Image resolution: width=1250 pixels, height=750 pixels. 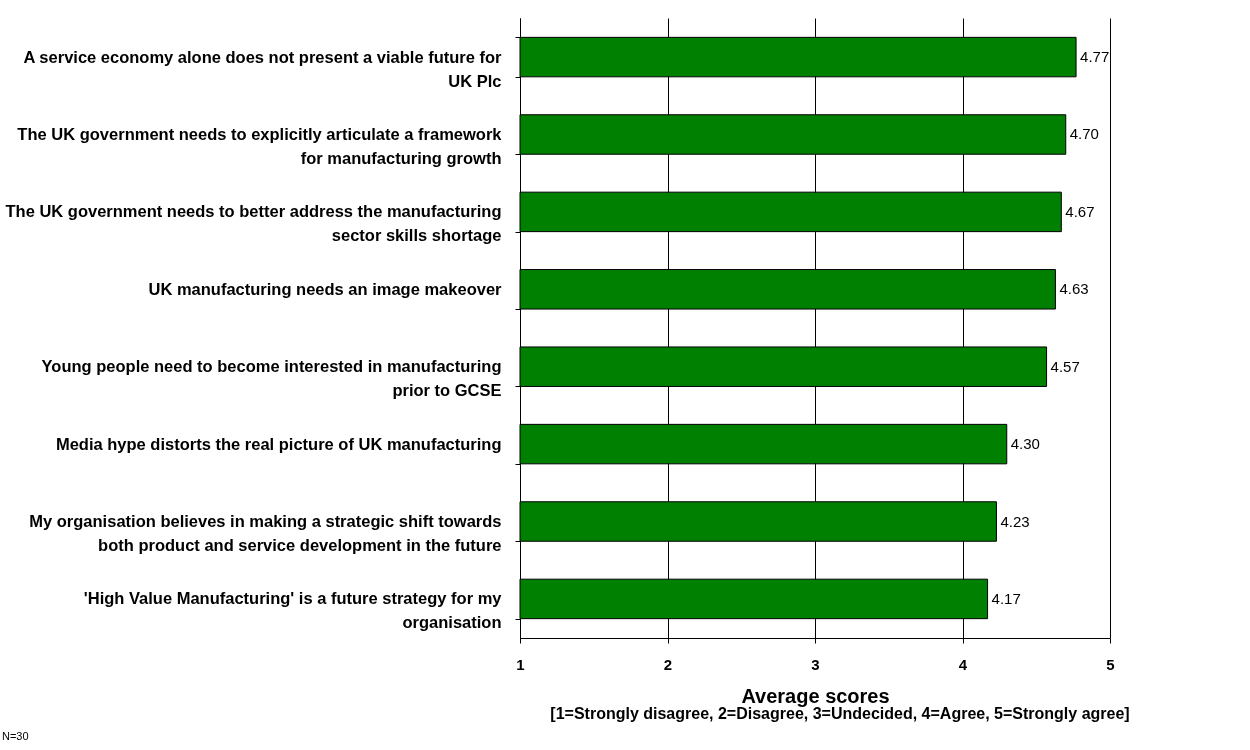 What do you see at coordinates (520, 664) in the screenshot?
I see `x-tick-label: 1` at bounding box center [520, 664].